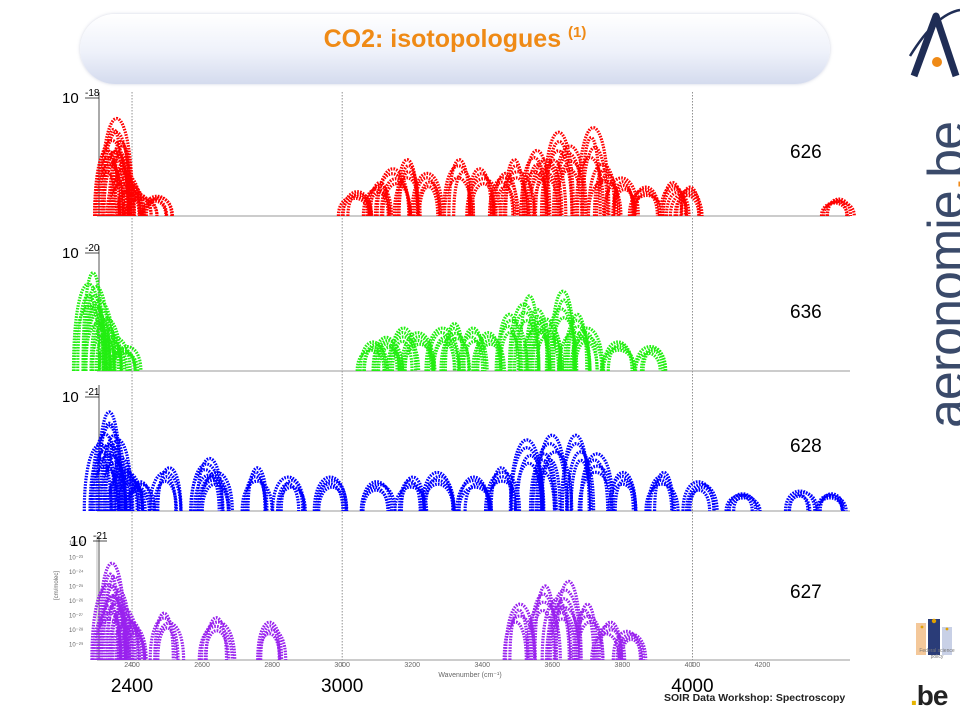  Describe the element at coordinates (455, 49) in the screenshot. I see `title-banner` at that location.